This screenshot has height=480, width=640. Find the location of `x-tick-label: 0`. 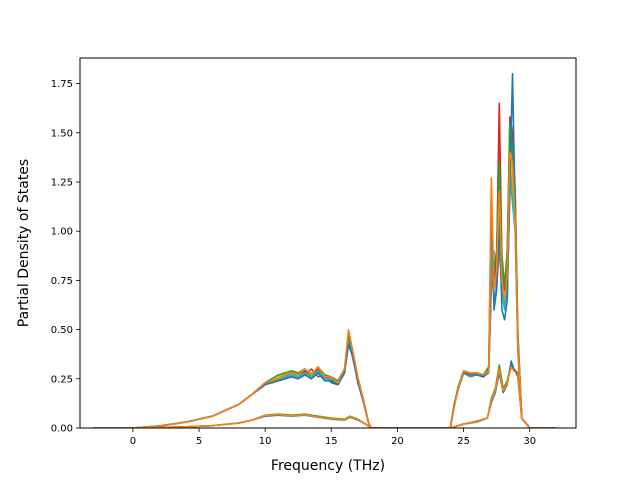

x-tick-label: 0 is located at coordinates (133, 441).